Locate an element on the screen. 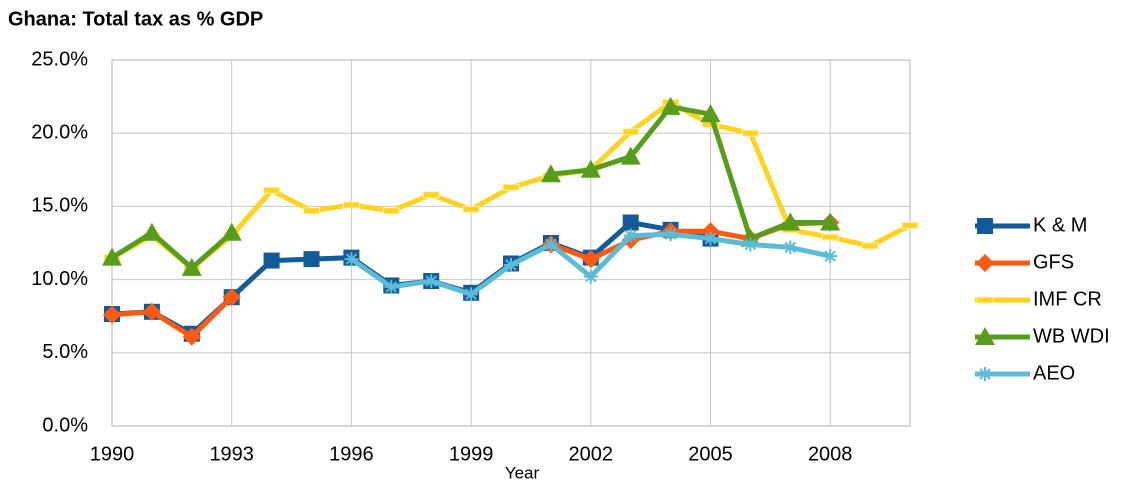 This screenshot has height=484, width=1127. legend-item: WB WDI is located at coordinates (1042, 336).